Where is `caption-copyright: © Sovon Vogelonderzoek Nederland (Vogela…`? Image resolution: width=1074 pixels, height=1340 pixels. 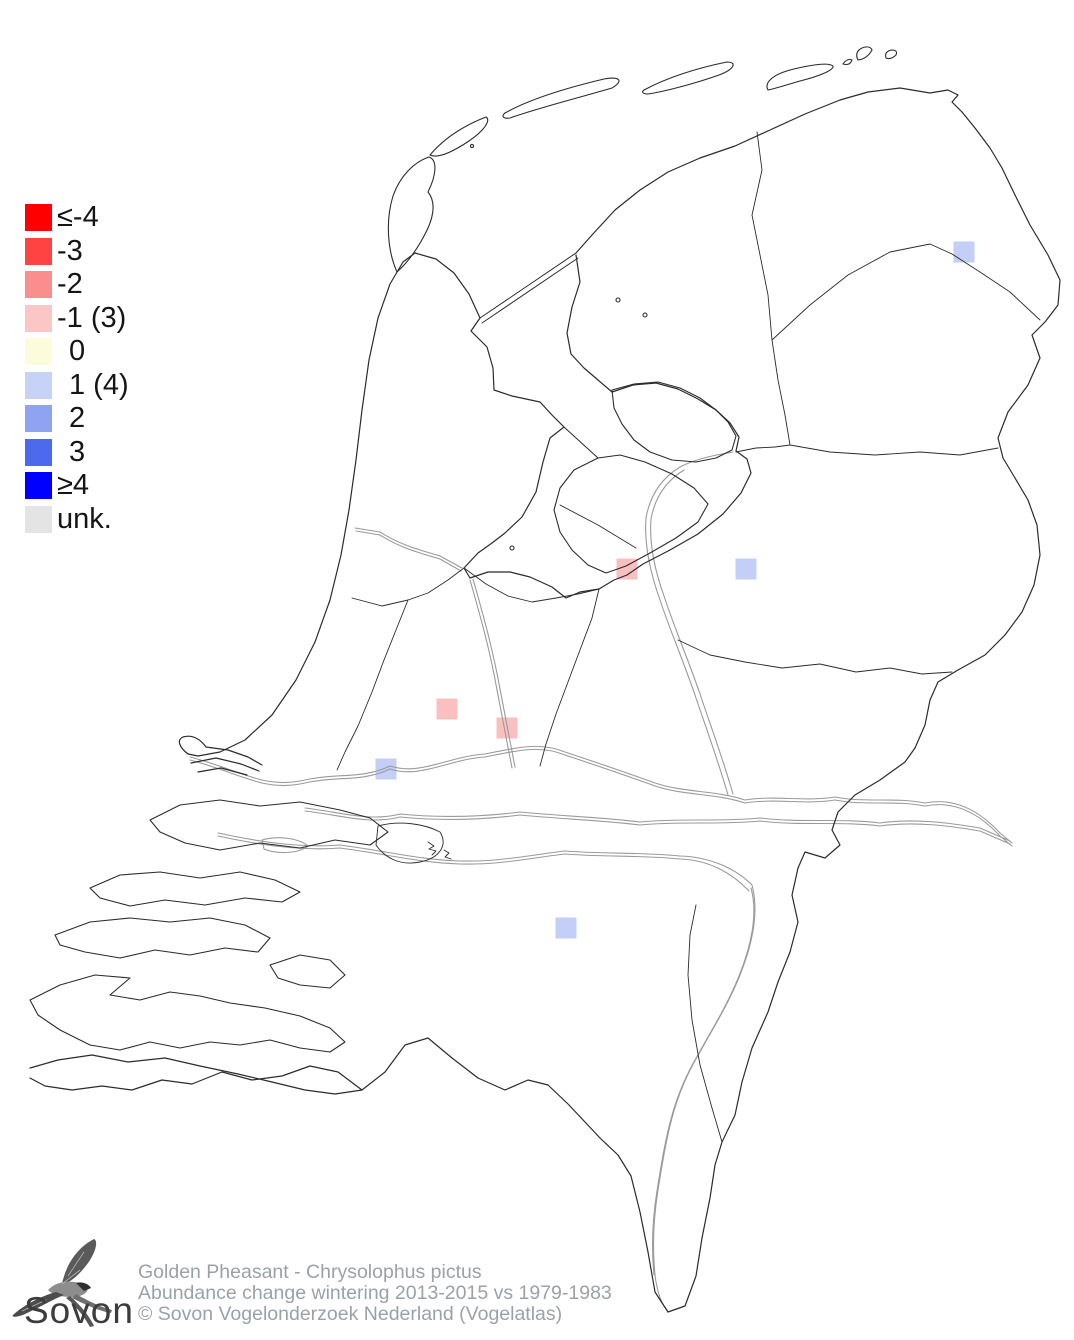
caption-copyright: © Sovon Vogelonderzoek Nederland (Vogela… is located at coordinates (350, 1314).